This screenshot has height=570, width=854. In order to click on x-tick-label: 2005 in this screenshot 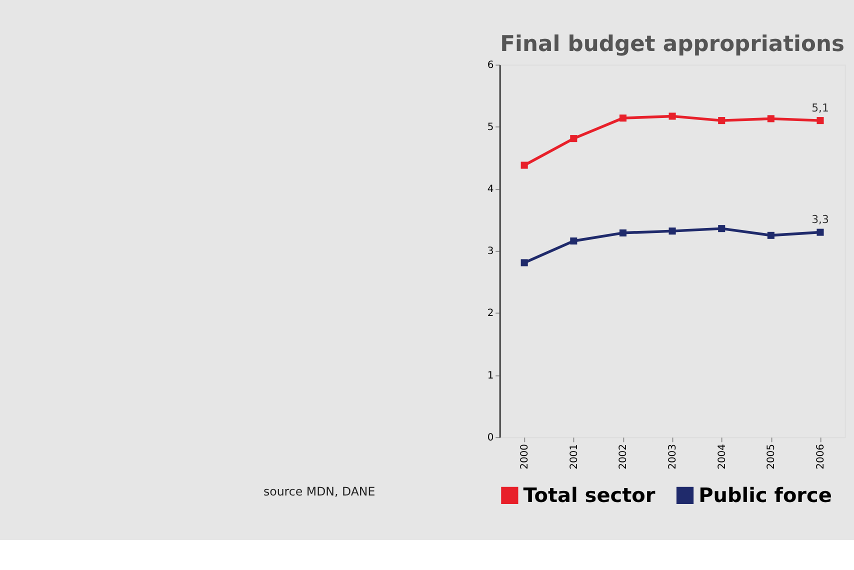, I will do `click(772, 457)`.